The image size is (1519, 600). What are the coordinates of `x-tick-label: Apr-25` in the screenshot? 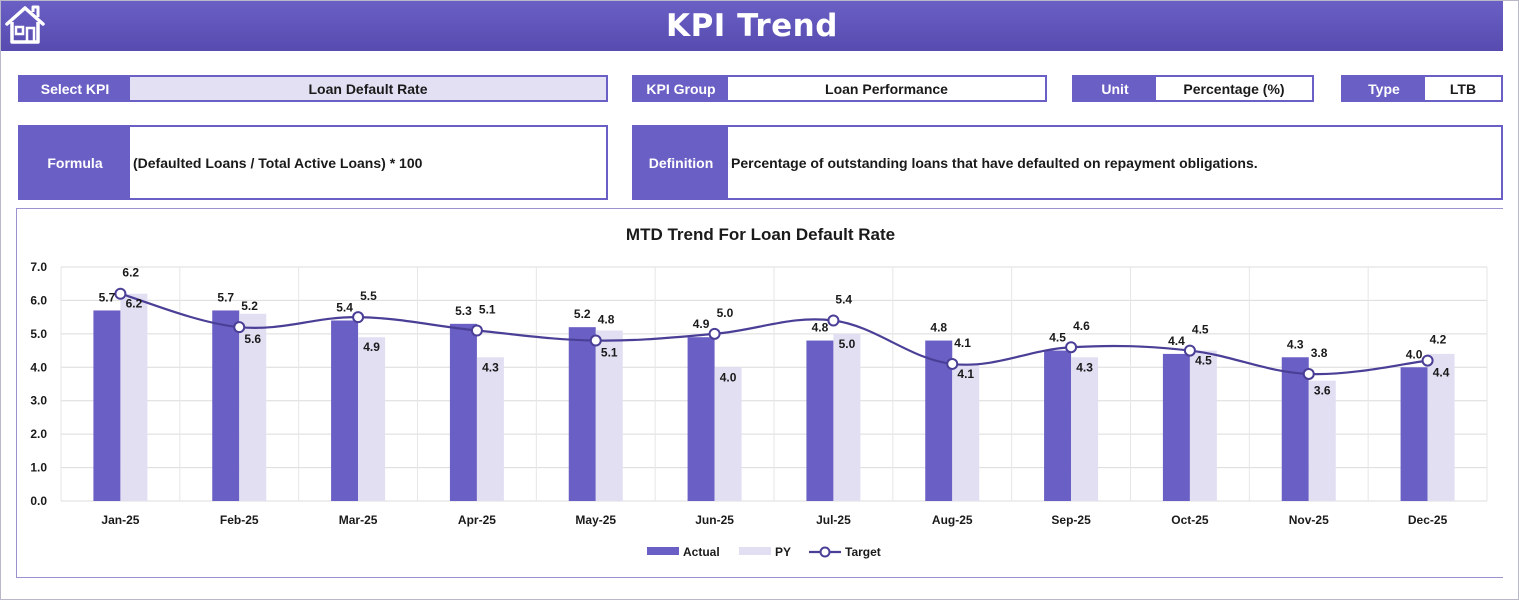 It's located at (477, 520).